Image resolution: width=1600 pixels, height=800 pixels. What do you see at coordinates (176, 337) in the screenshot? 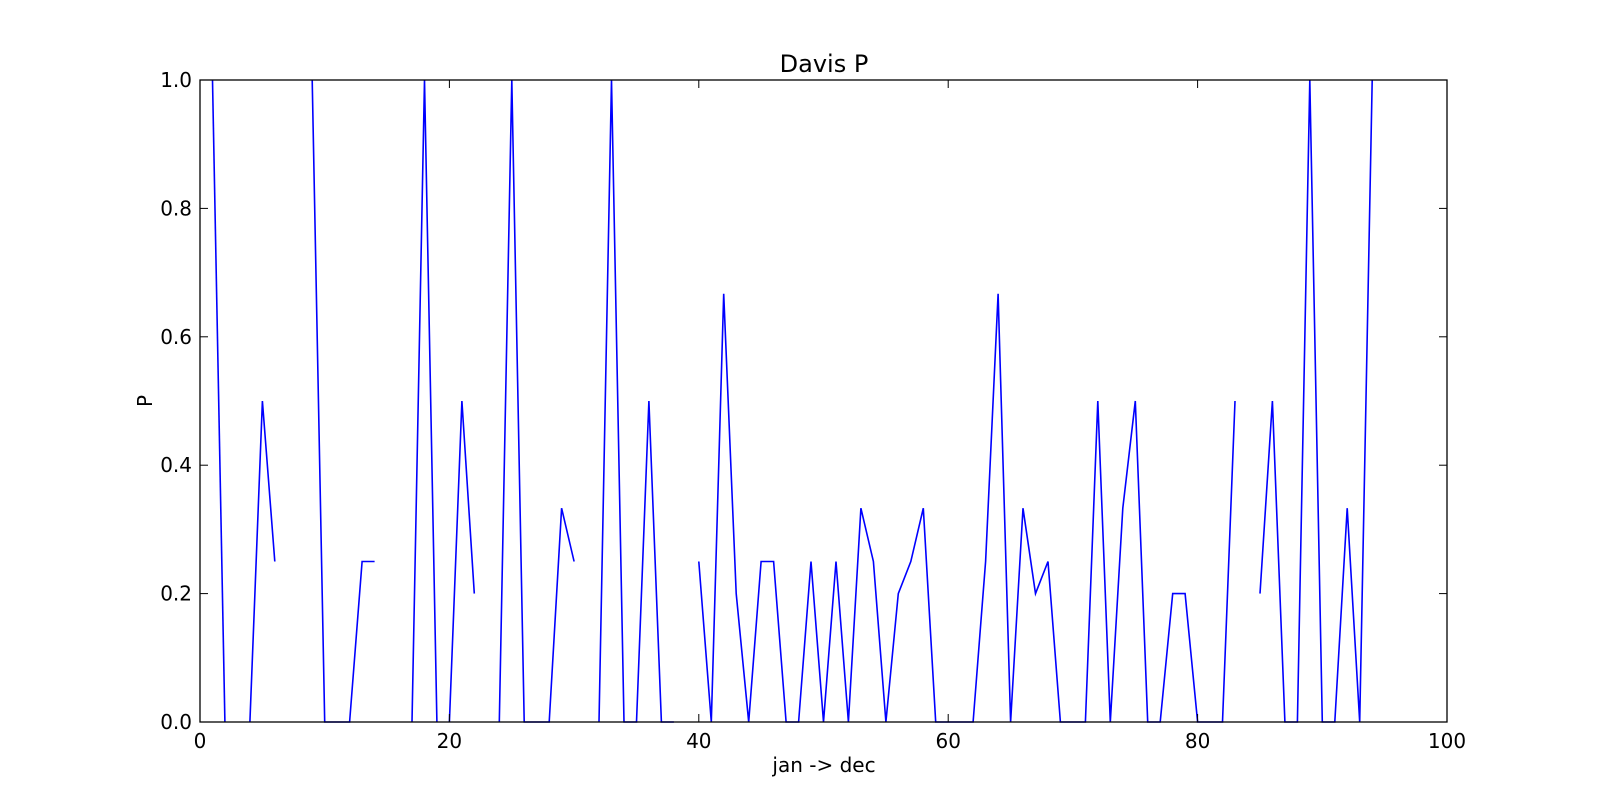
I see `y-tick-label: 0.6` at bounding box center [176, 337].